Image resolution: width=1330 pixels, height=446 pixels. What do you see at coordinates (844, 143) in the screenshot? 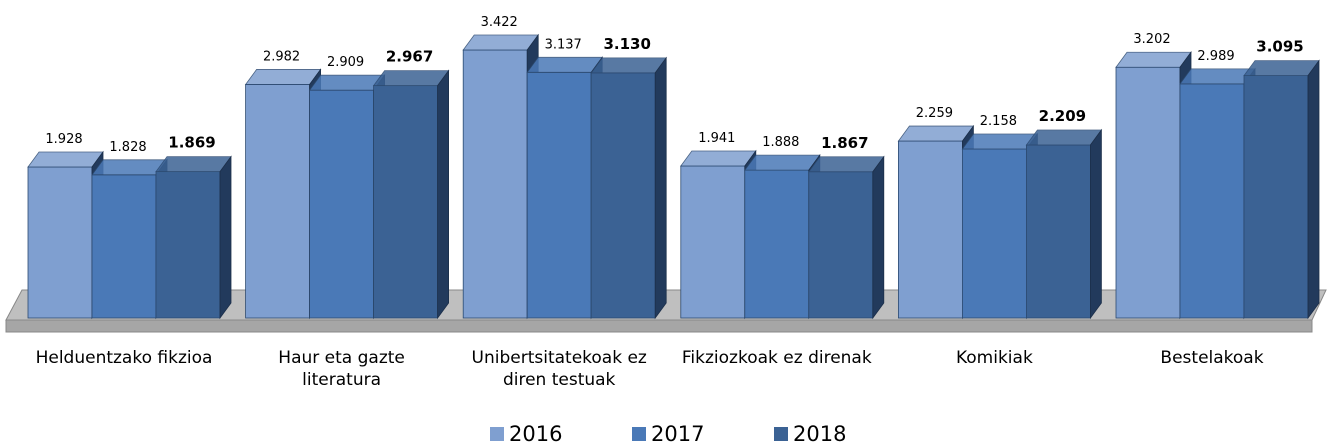
I see `value-label: 1.867` at bounding box center [844, 143].